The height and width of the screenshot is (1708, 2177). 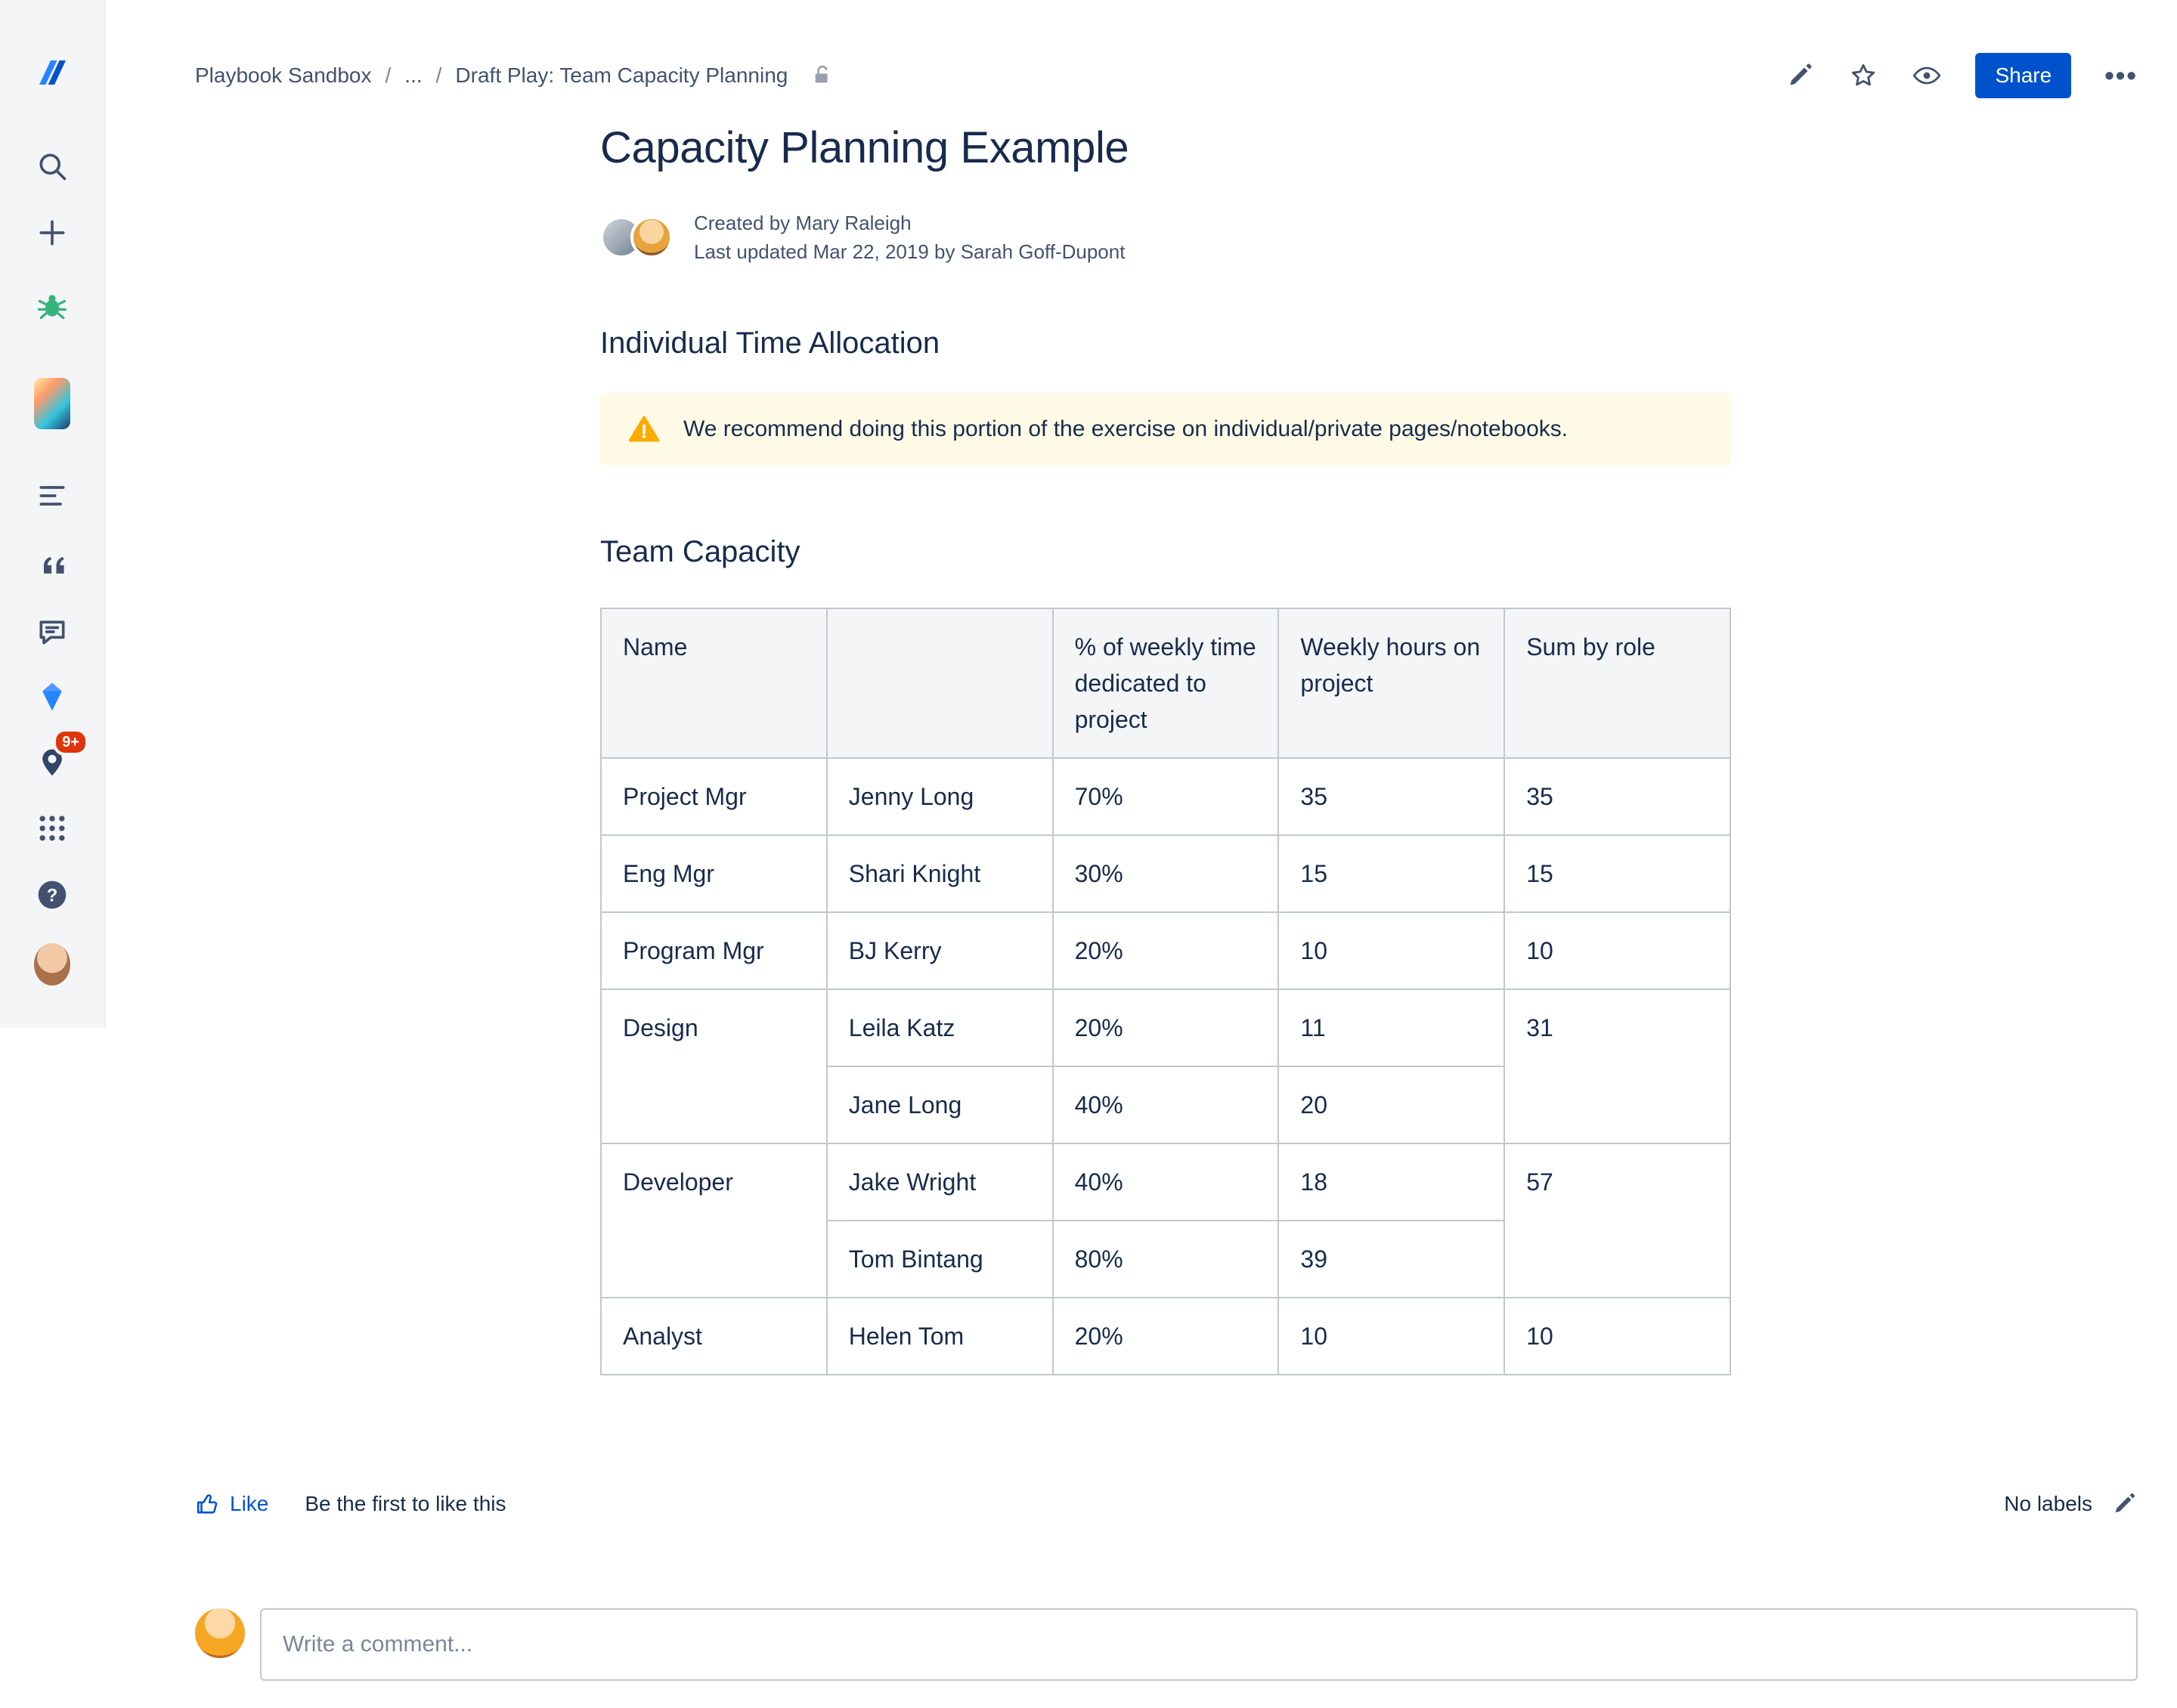 I want to click on comment-bubble-icon, so click(x=52, y=632).